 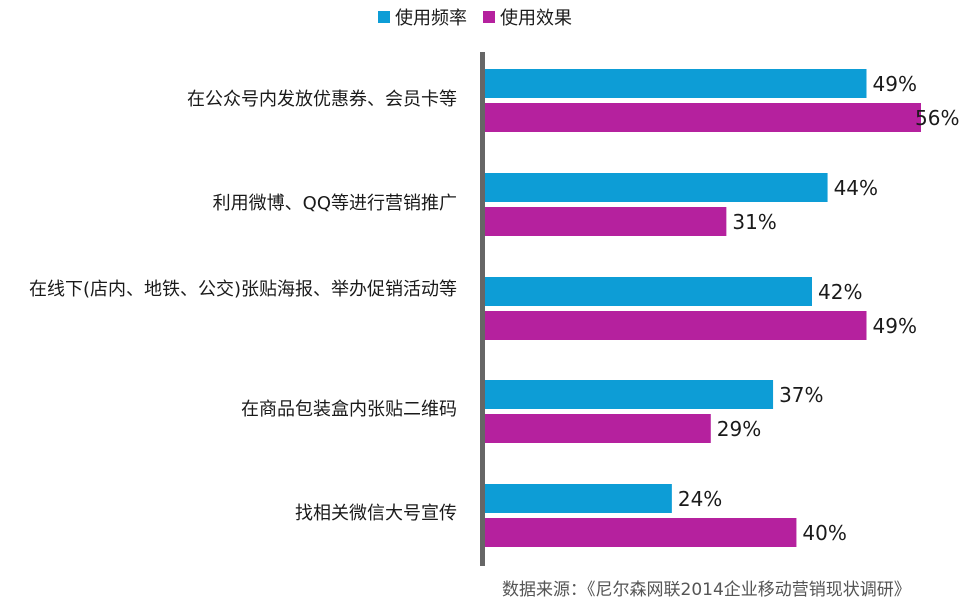 I want to click on bar-series1-cat5, so click(x=578, y=498).